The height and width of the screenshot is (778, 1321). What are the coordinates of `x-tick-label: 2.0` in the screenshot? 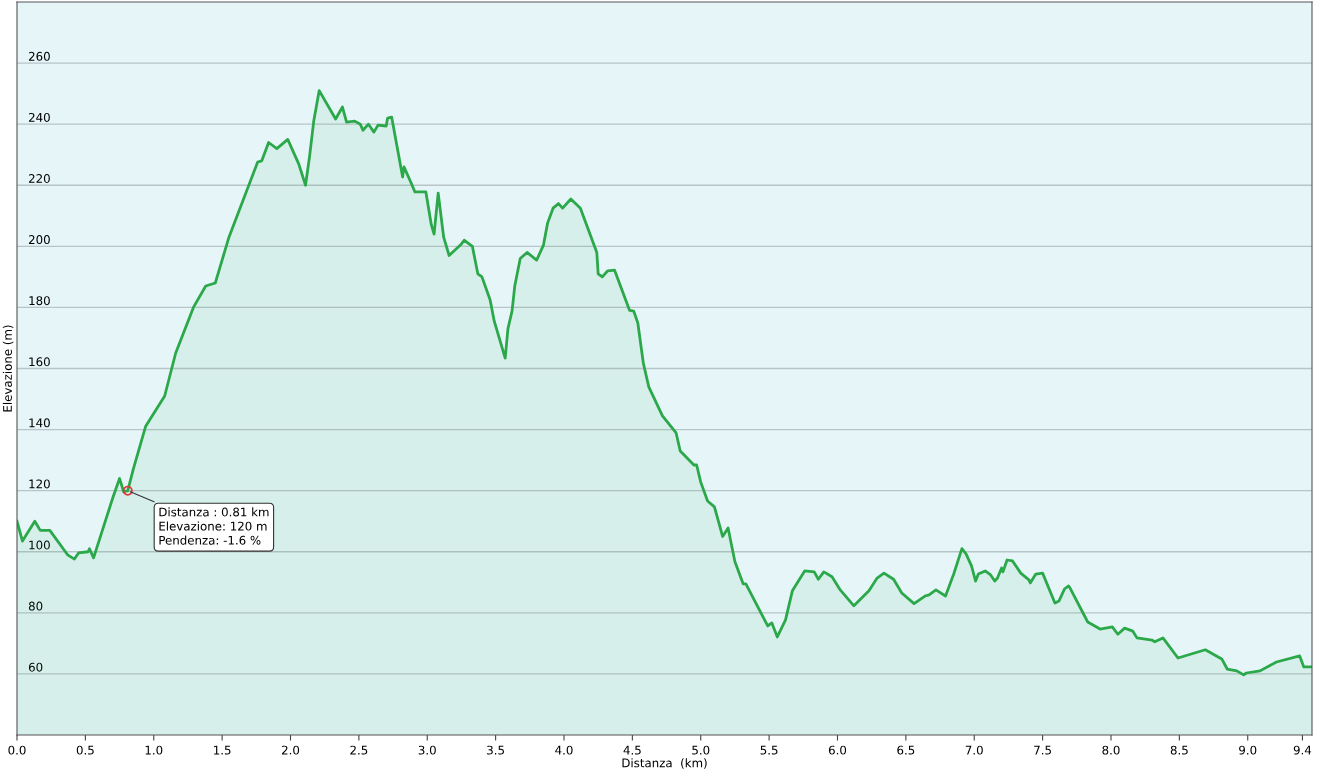 It's located at (290, 750).